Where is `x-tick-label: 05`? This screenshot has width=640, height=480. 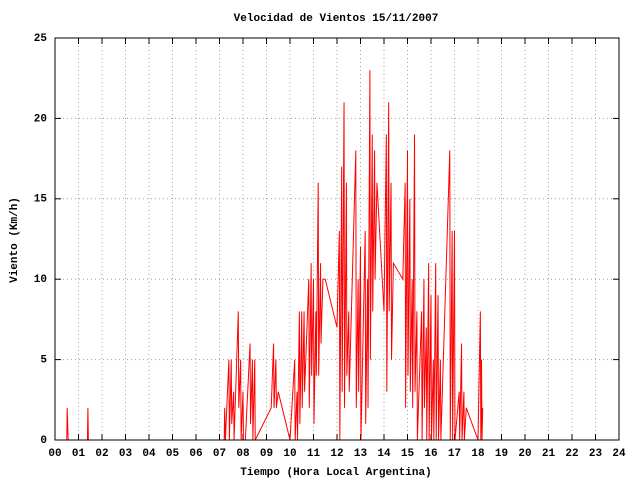
x-tick-label: 05 is located at coordinates (173, 454).